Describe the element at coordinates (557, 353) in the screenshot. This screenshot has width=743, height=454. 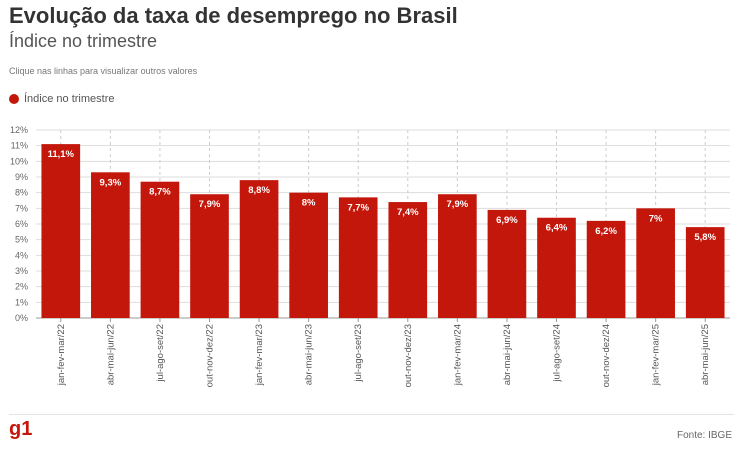
I see `x-tick-label: jul-ago-set/24` at that location.